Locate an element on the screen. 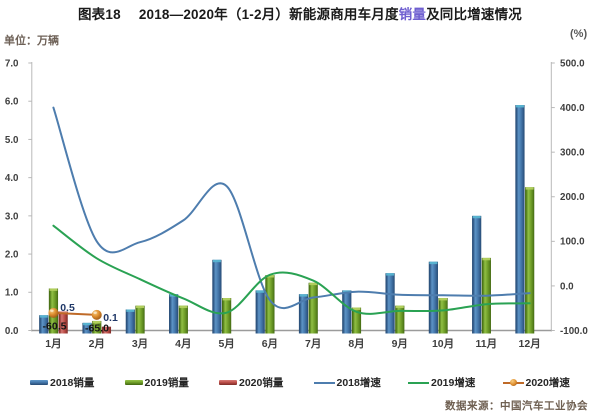 The width and height of the screenshot is (600, 416). x-axis-label: 11月 is located at coordinates (487, 344).